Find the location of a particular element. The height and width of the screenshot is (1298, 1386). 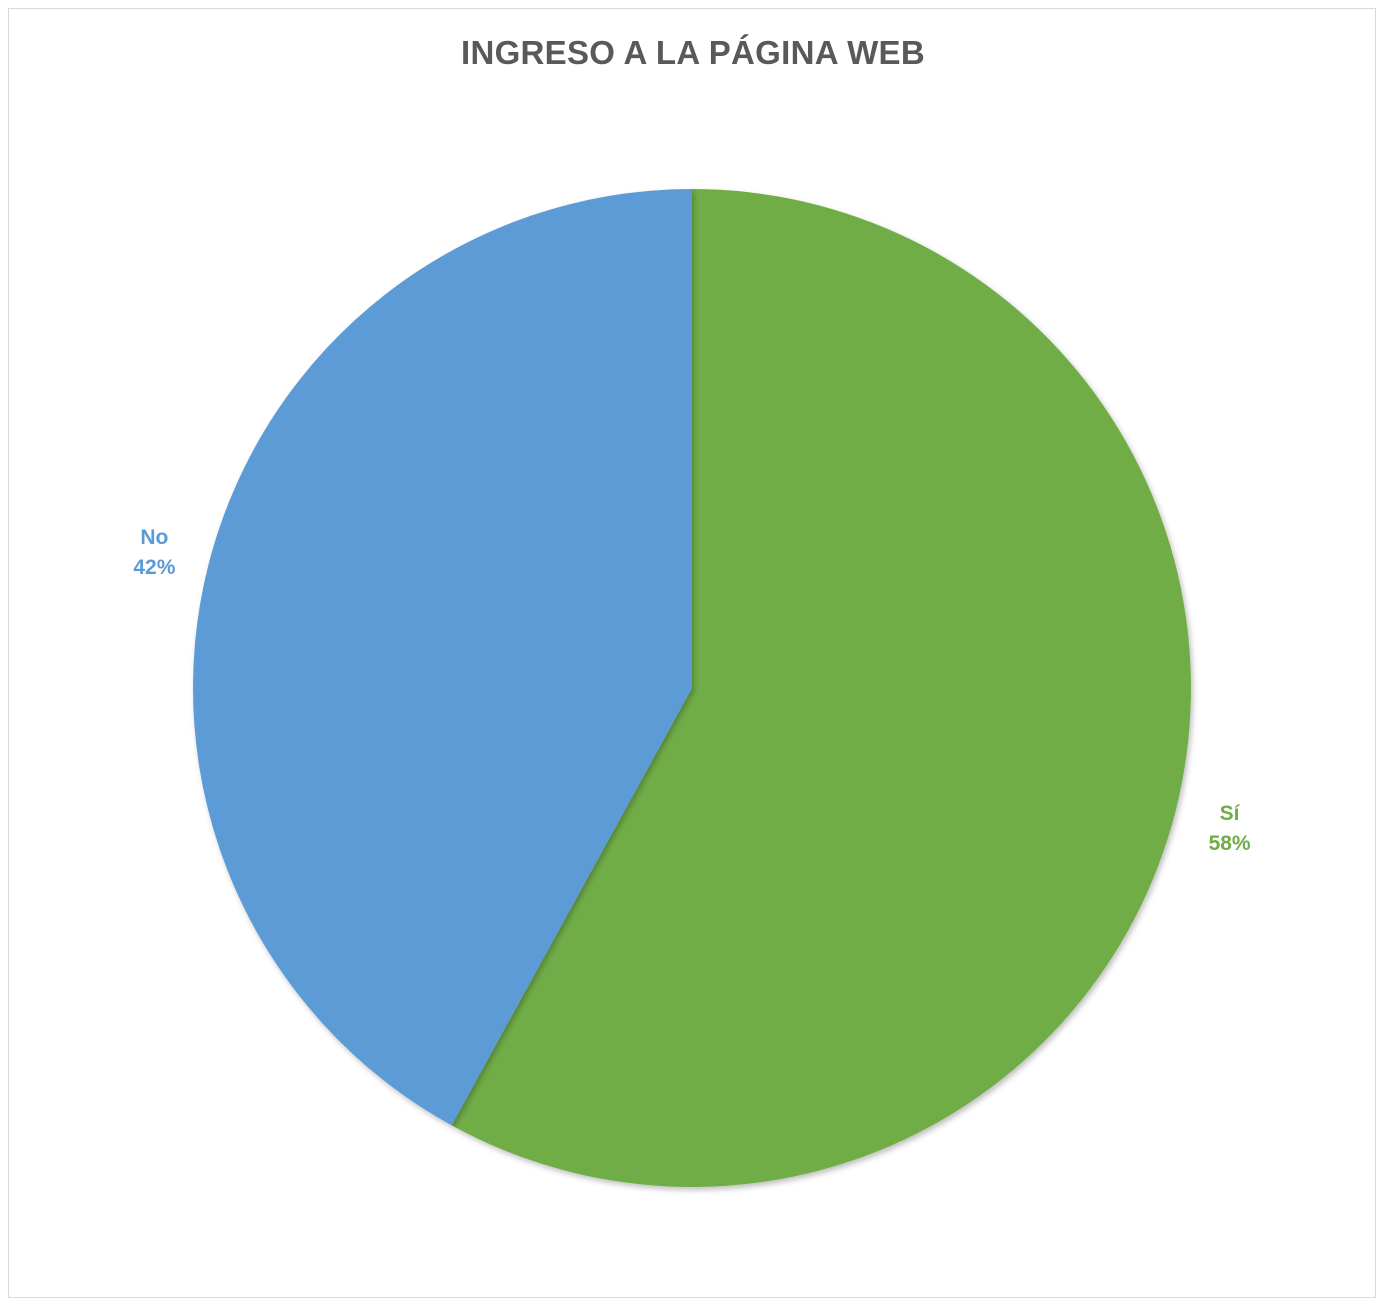

data-label-si: Sí 58% is located at coordinates (1230, 828).